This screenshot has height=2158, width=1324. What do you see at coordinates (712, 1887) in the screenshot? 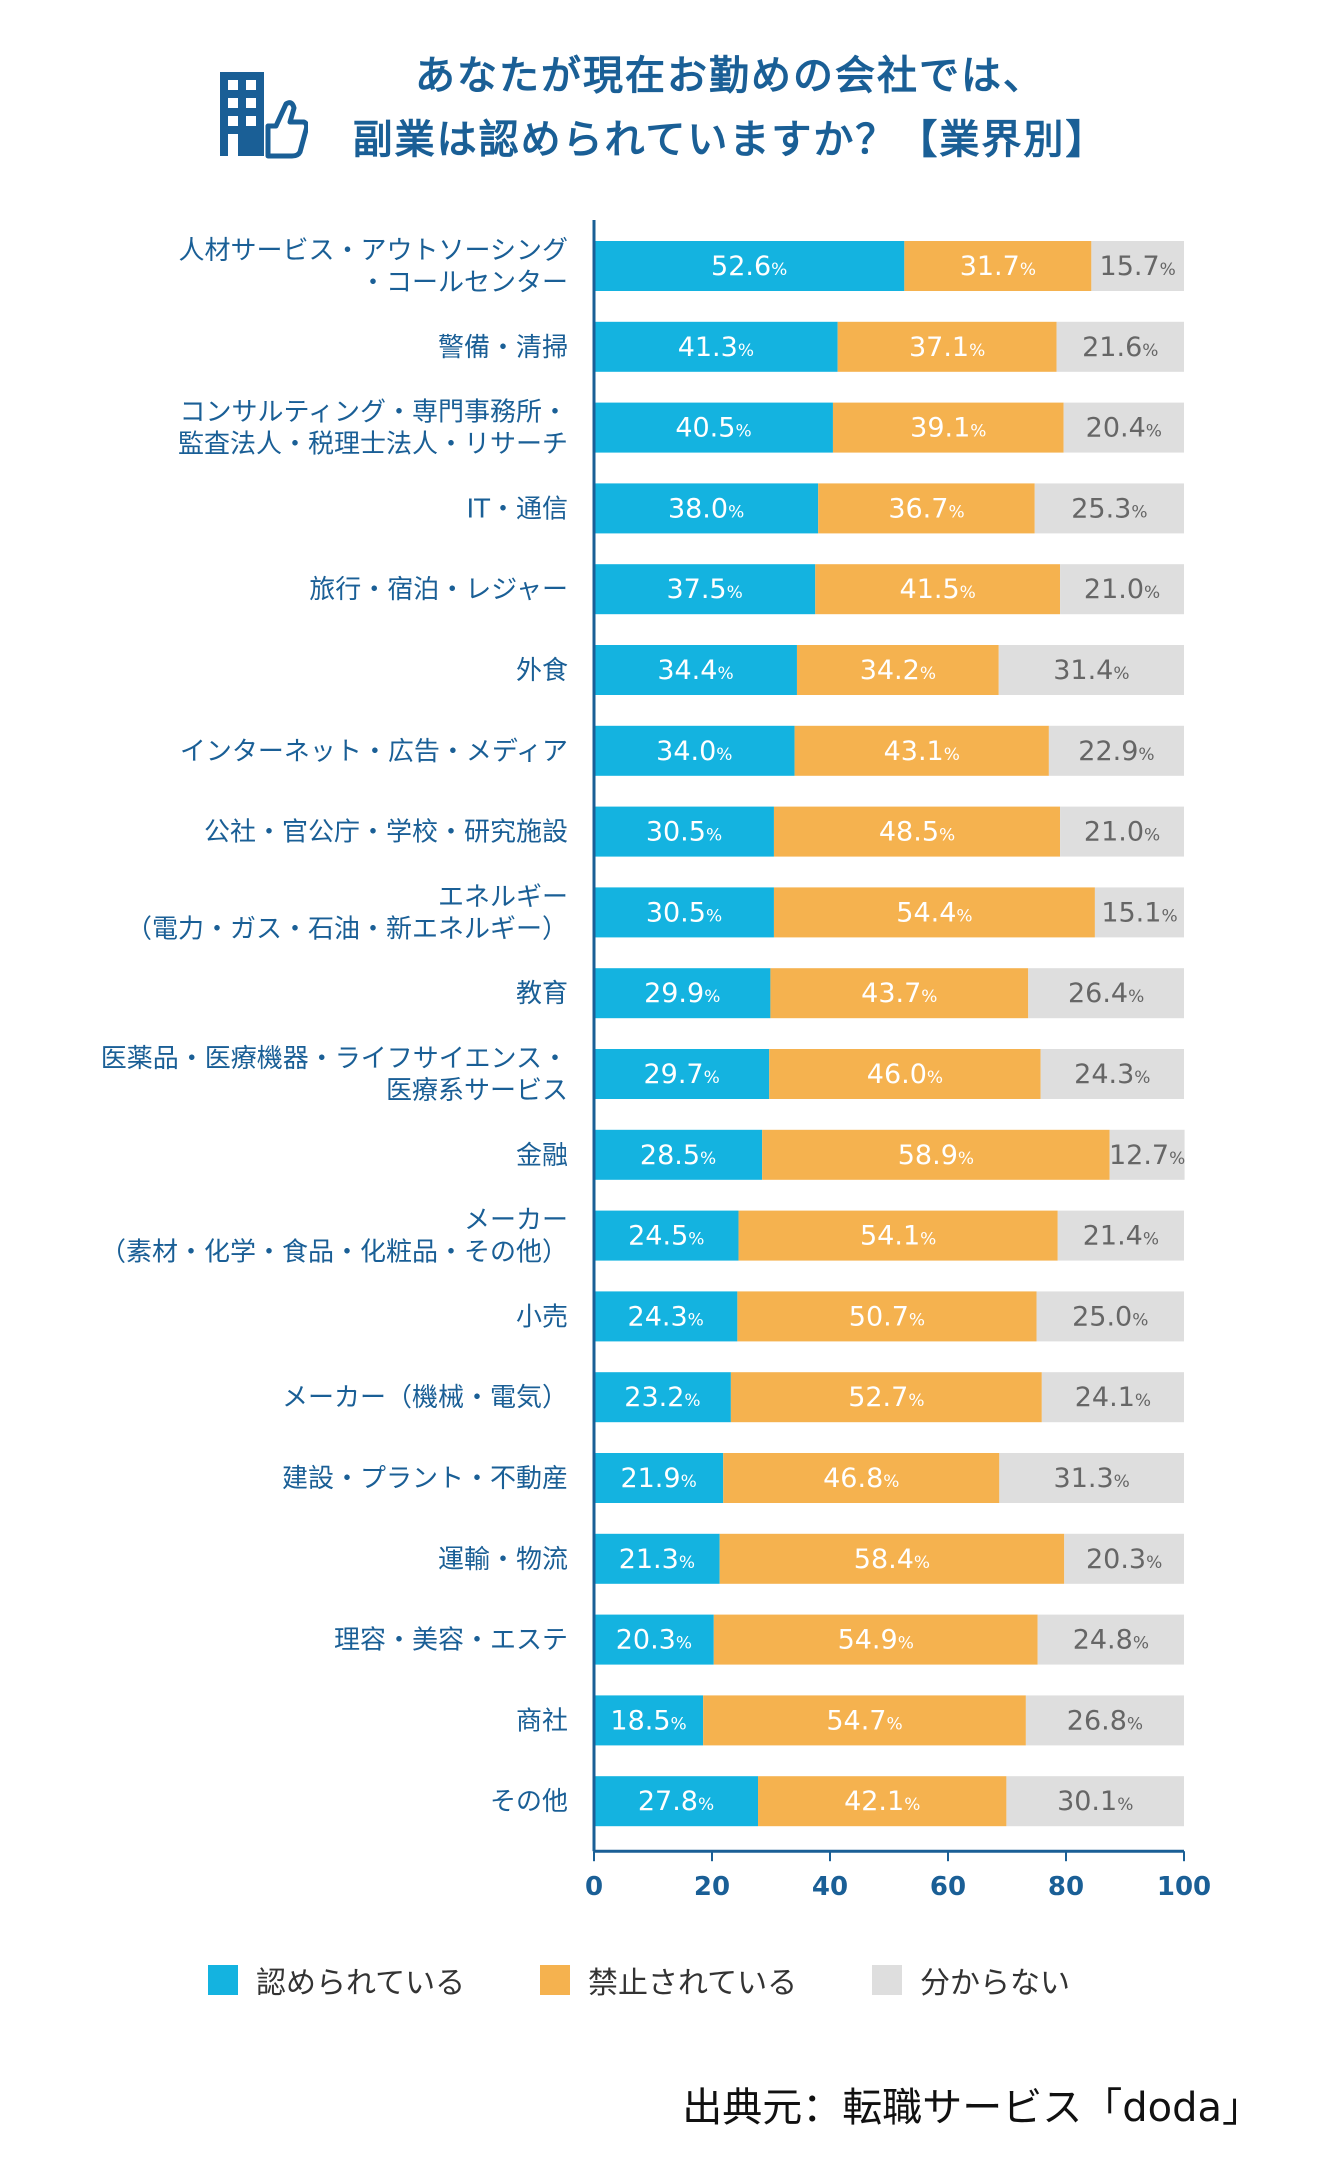
I see `x-tick-label: 20` at bounding box center [712, 1887].